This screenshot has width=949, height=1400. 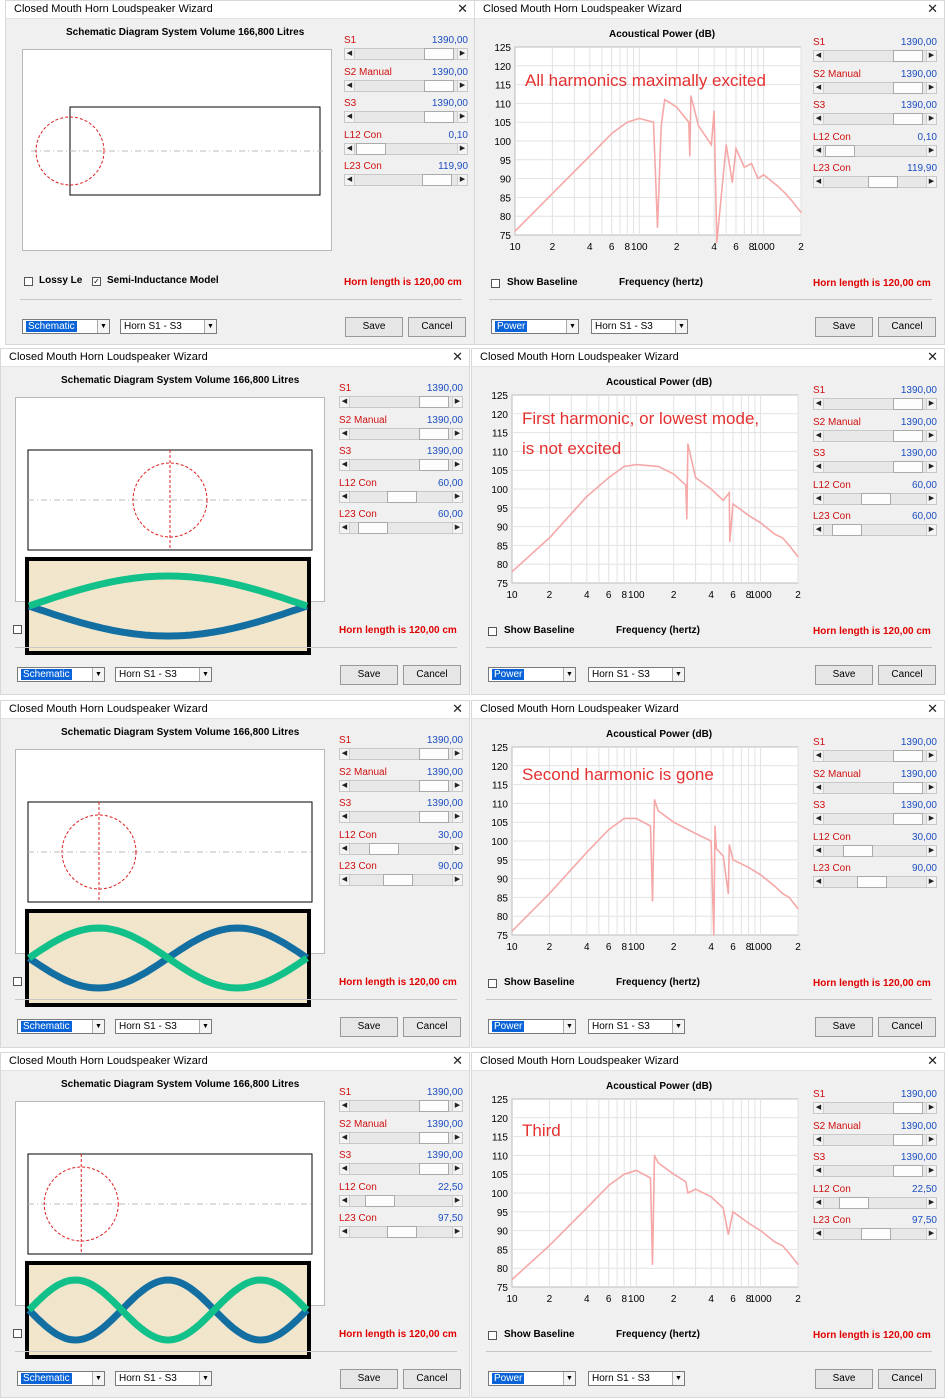 I want to click on lossy-checkbox, so click(x=17, y=1333).